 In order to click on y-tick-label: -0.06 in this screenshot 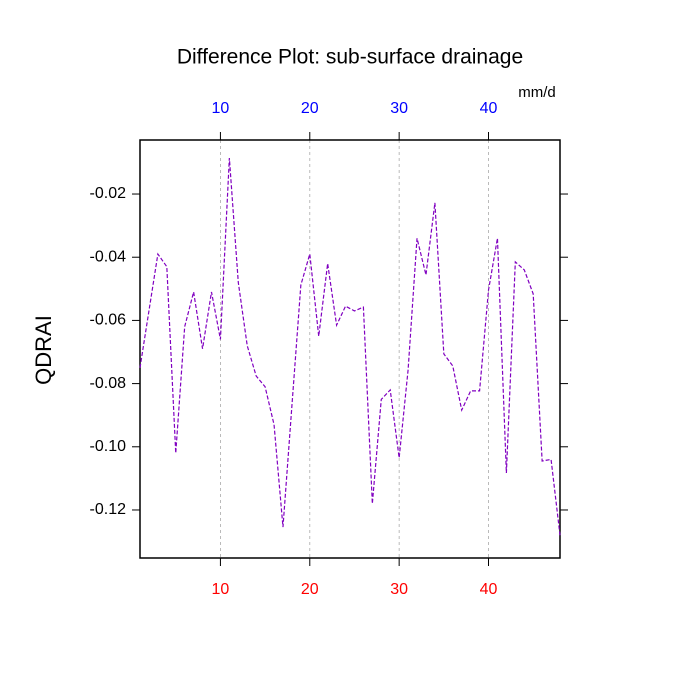, I will do `click(108, 320)`.